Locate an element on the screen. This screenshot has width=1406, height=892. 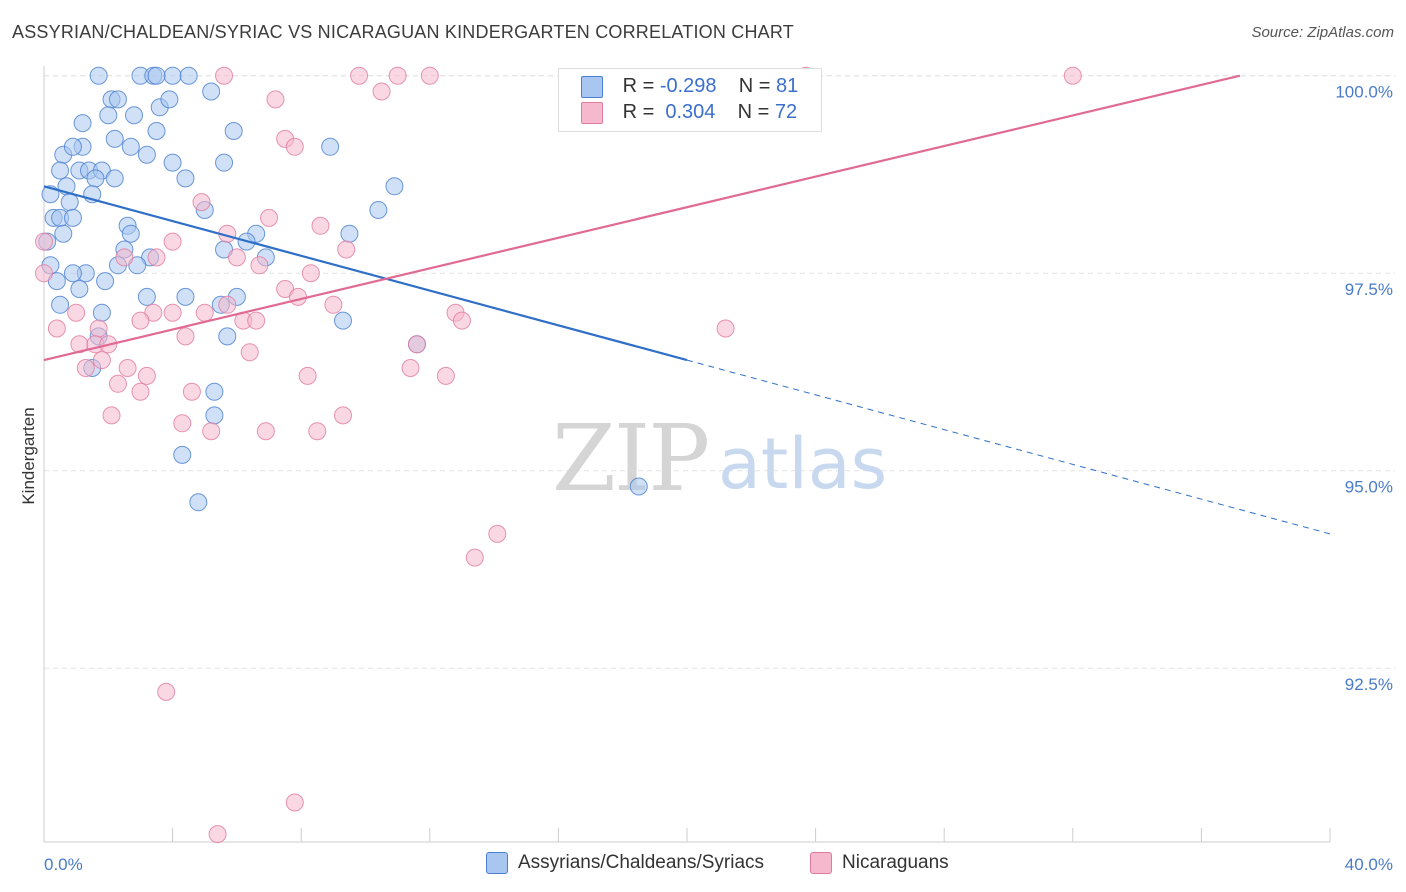
x-tick-label: 0.0% is located at coordinates (63, 864).